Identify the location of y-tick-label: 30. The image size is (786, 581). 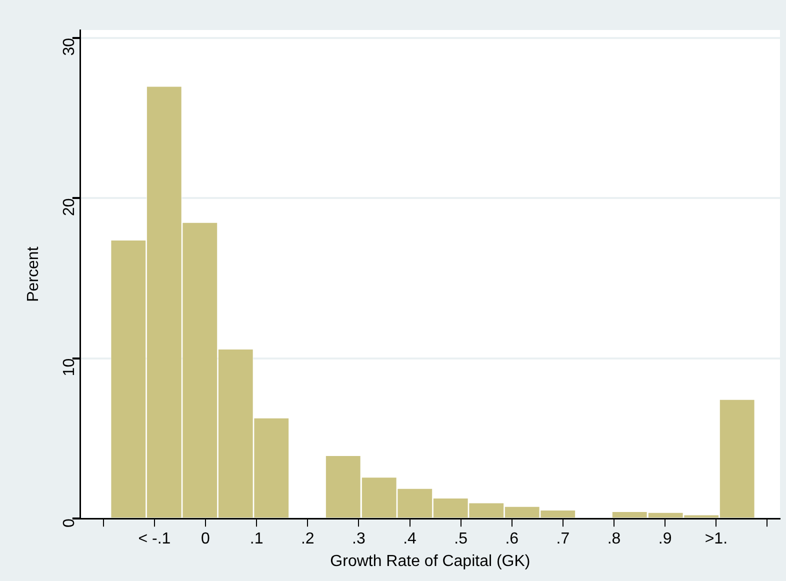
(69, 47).